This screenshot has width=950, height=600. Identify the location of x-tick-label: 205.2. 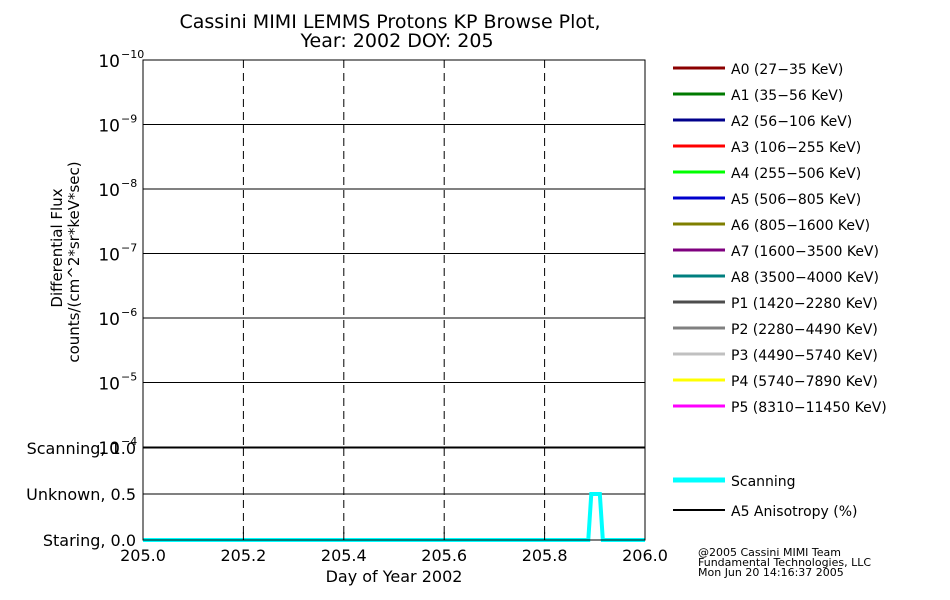
(243, 555).